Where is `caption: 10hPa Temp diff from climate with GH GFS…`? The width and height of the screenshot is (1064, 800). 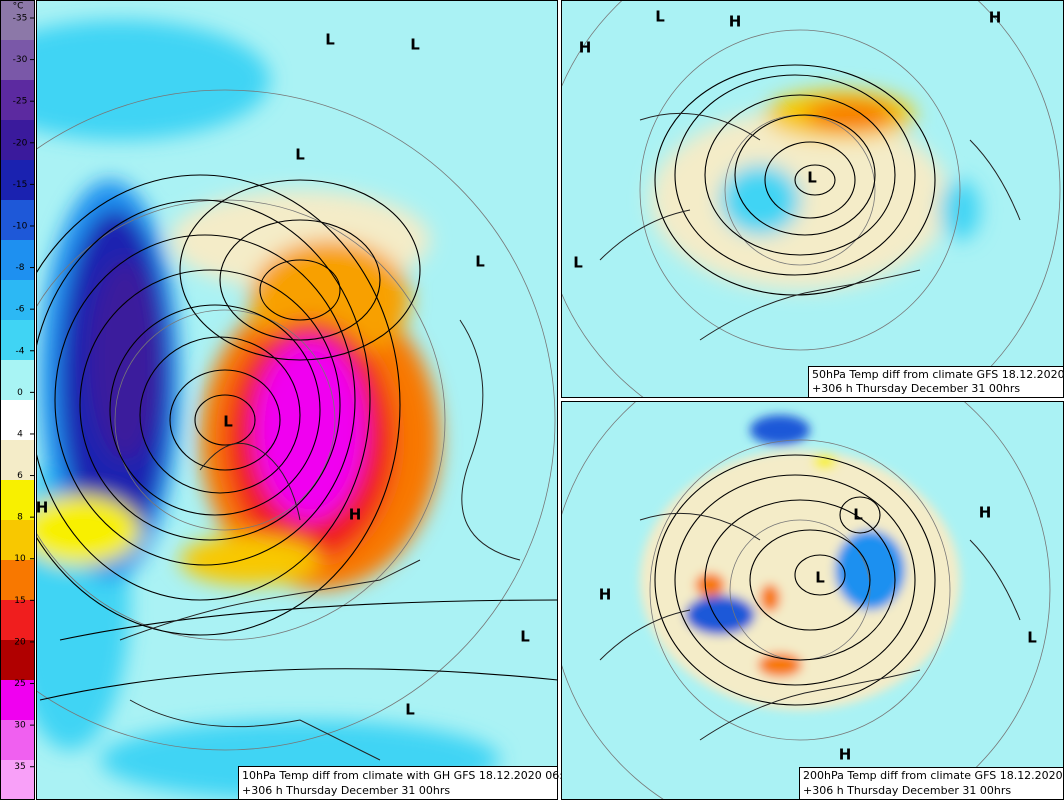
caption: 10hPa Temp diff from climate with GH GFS… is located at coordinates (407, 783).